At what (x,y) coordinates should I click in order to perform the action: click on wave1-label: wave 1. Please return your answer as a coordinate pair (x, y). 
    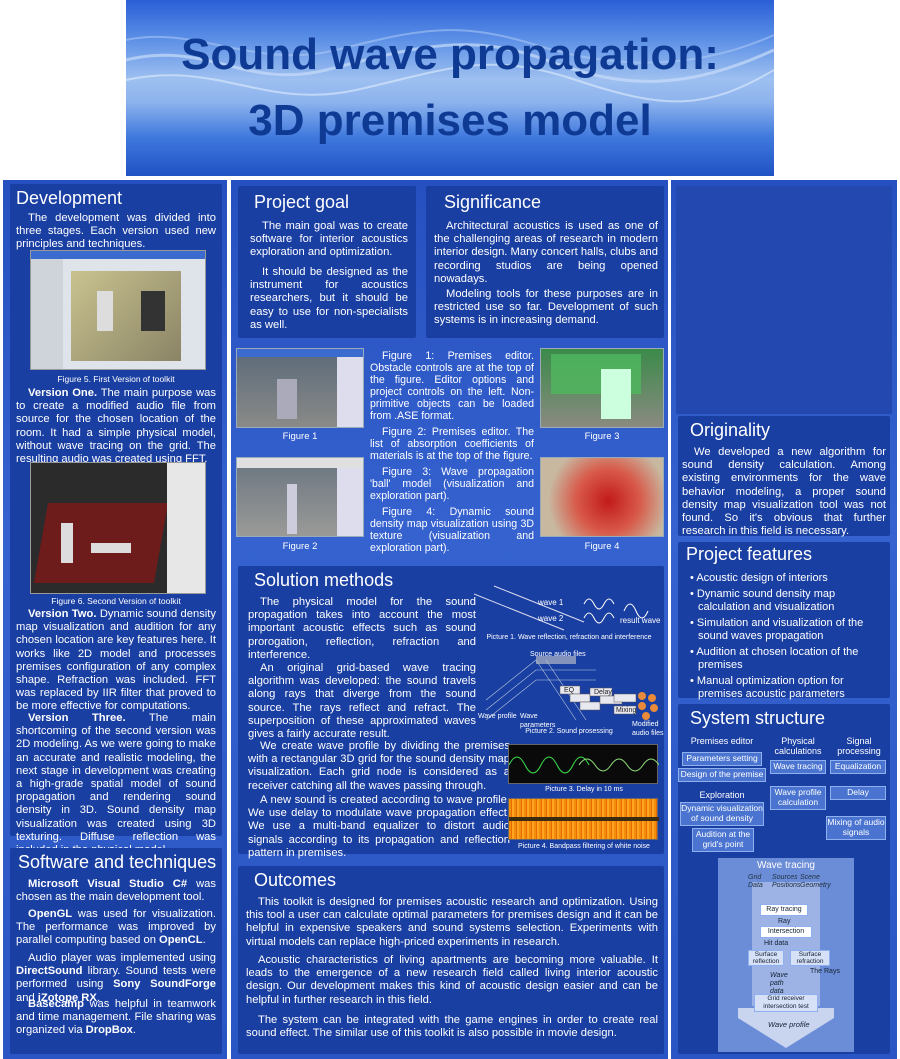
    Looking at the image, I should click on (551, 602).